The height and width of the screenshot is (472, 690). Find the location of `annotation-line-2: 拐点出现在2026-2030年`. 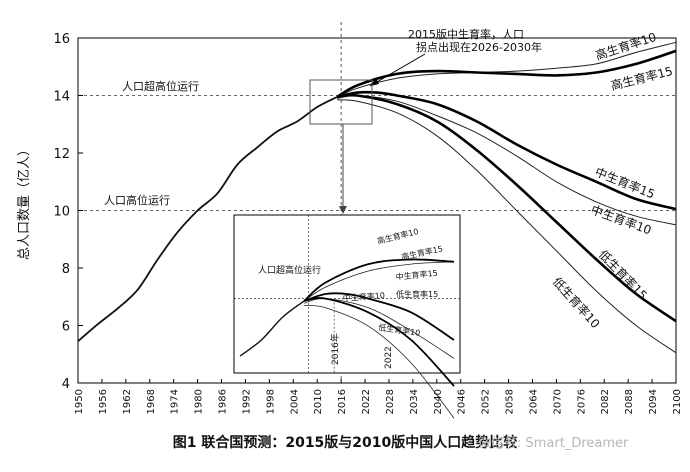

annotation-line-2: 拐点出现在2026-2030年 is located at coordinates (479, 47).